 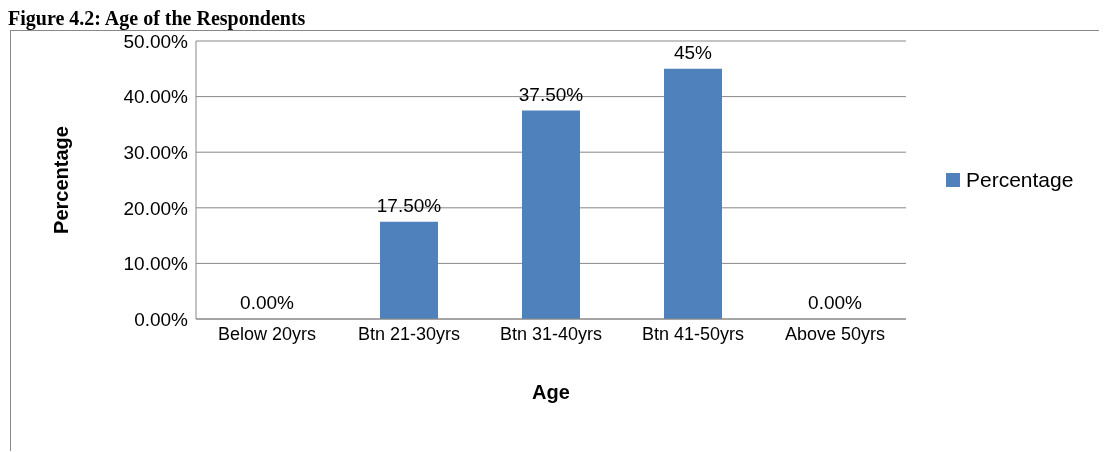 What do you see at coordinates (267, 333) in the screenshot?
I see `x-tick-label: Below 20yrs` at bounding box center [267, 333].